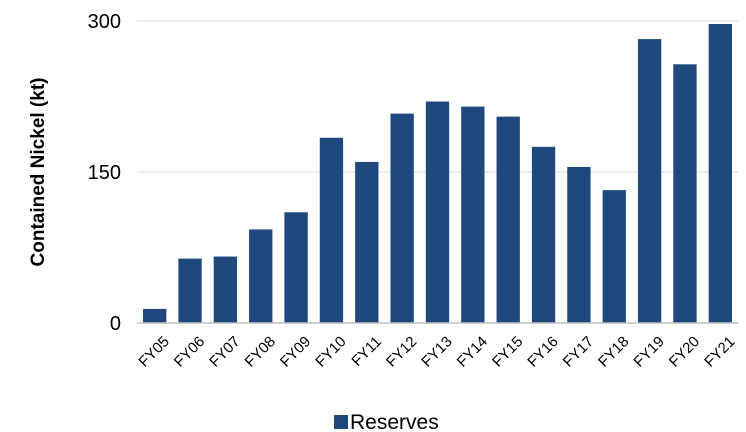  I want to click on y-axis-title: Contained Nickel (kt), so click(38, 172).